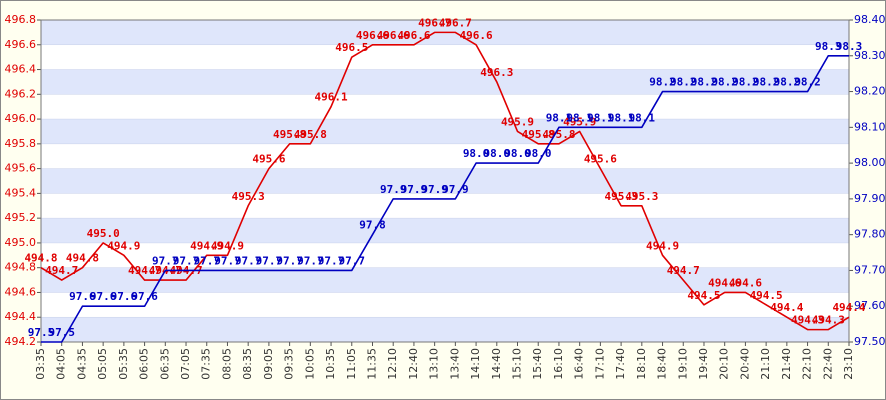  What do you see at coordinates (61, 364) in the screenshot?
I see `x-tick-label: 04:05` at bounding box center [61, 364].